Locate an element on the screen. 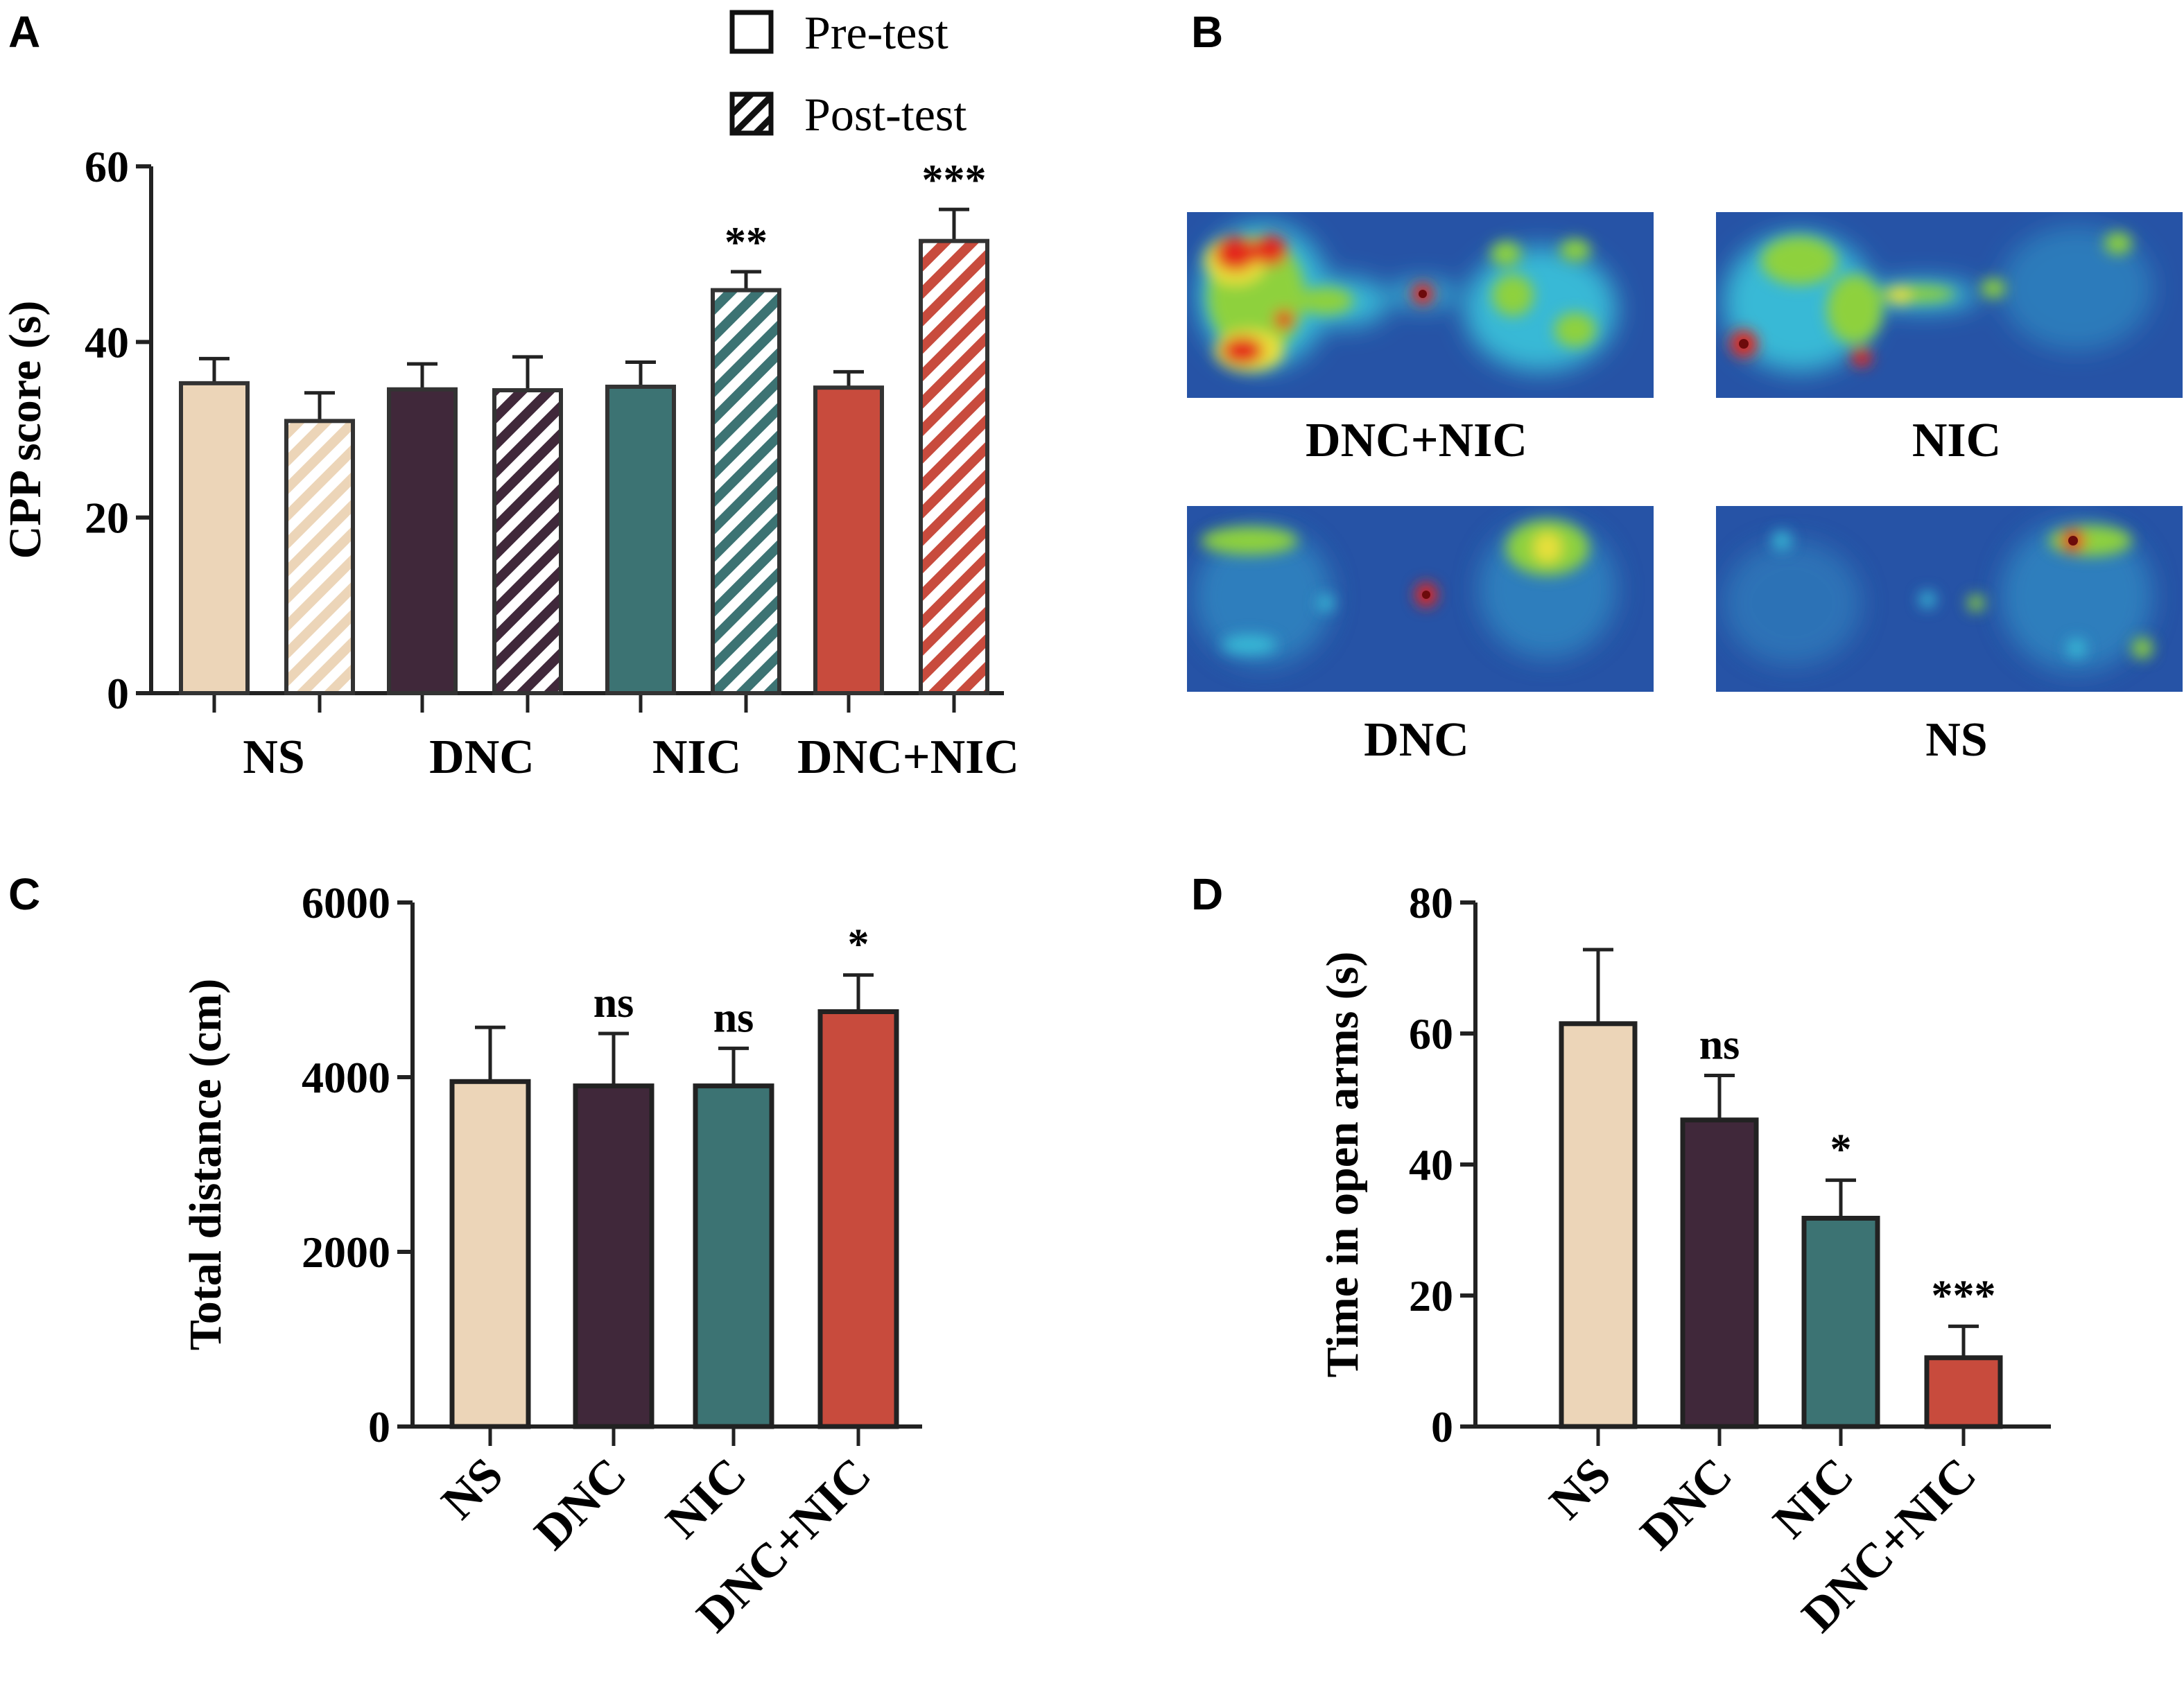 This screenshot has width=2184, height=1683. y-tick-label: 4000 is located at coordinates (346, 1077).